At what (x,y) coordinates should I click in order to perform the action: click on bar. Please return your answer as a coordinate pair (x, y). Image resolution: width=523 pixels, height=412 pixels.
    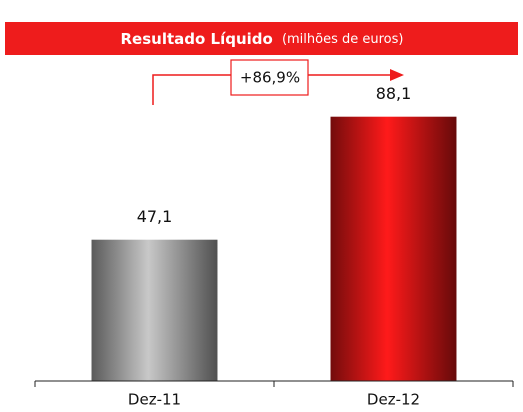
    Looking at the image, I should click on (154, 310).